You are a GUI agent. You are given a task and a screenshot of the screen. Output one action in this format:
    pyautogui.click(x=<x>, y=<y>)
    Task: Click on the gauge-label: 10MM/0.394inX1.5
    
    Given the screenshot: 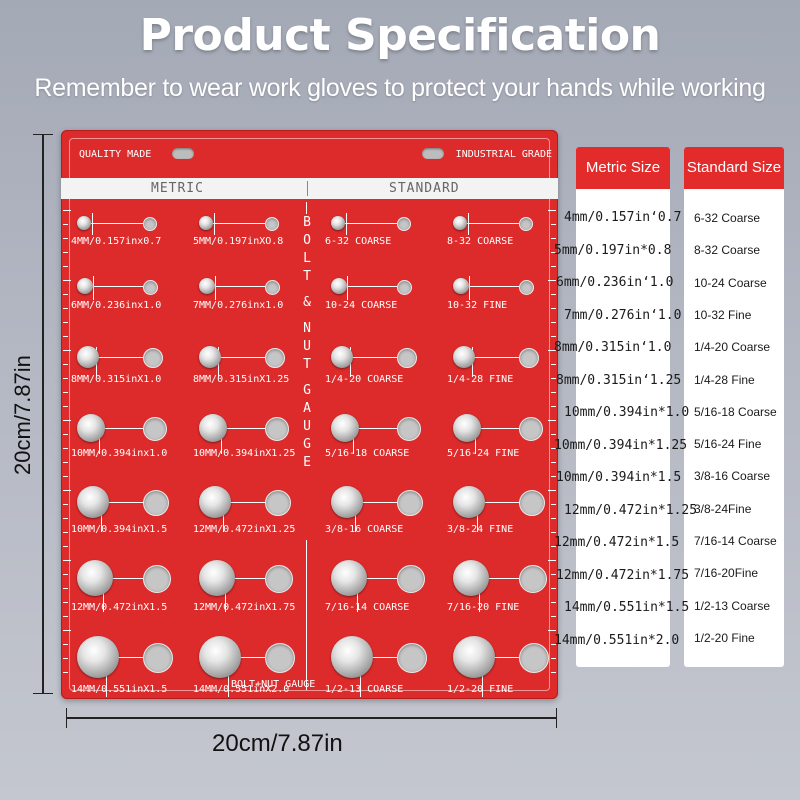 What is the action you would take?
    pyautogui.click(x=119, y=529)
    